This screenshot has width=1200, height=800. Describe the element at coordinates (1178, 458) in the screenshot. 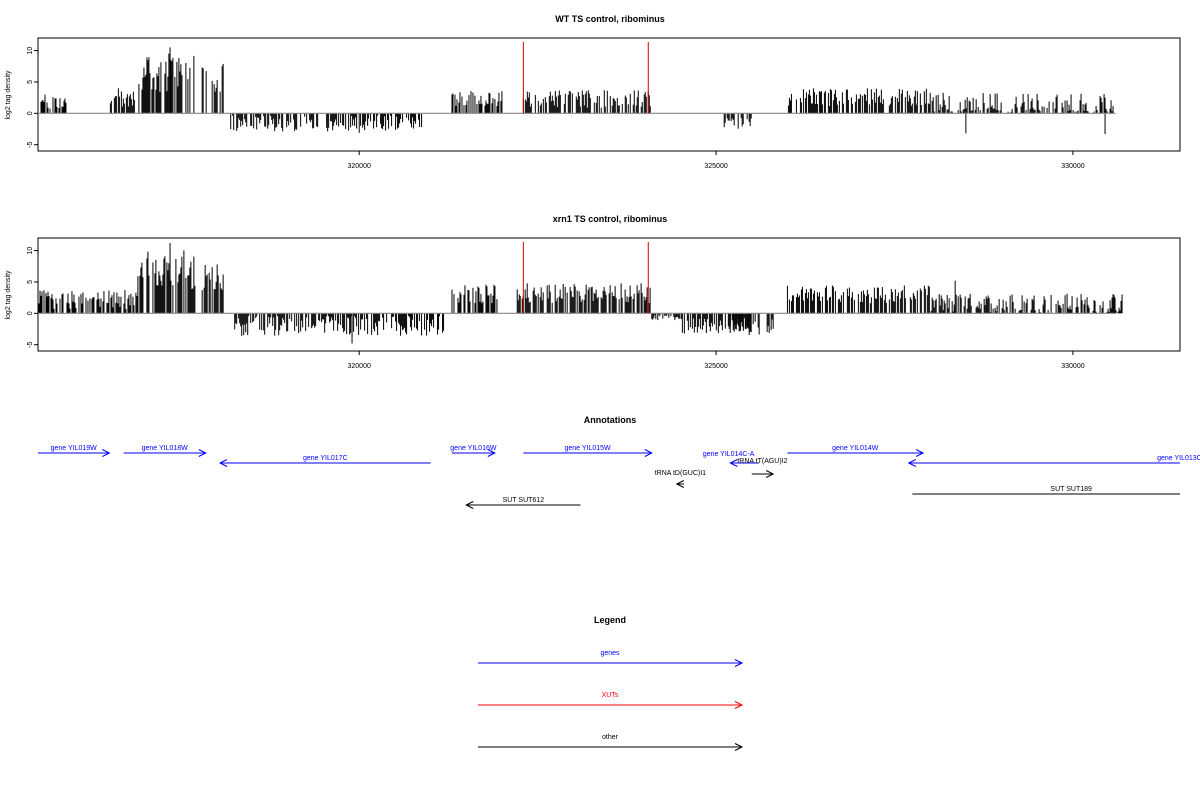

I see `feature-label: gene YIL013C` at that location.